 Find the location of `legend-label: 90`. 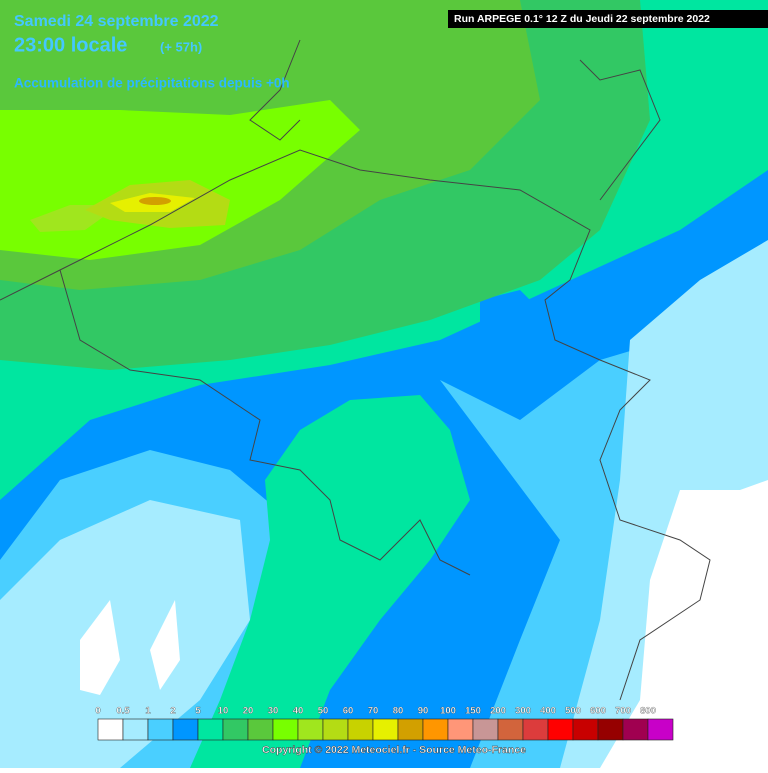

legend-label: 90 is located at coordinates (423, 711).